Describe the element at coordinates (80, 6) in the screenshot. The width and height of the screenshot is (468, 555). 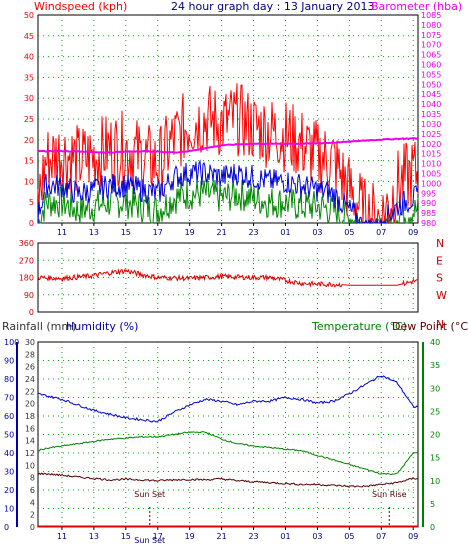
I see `wind-axis-title: Windspeed (kph)` at that location.